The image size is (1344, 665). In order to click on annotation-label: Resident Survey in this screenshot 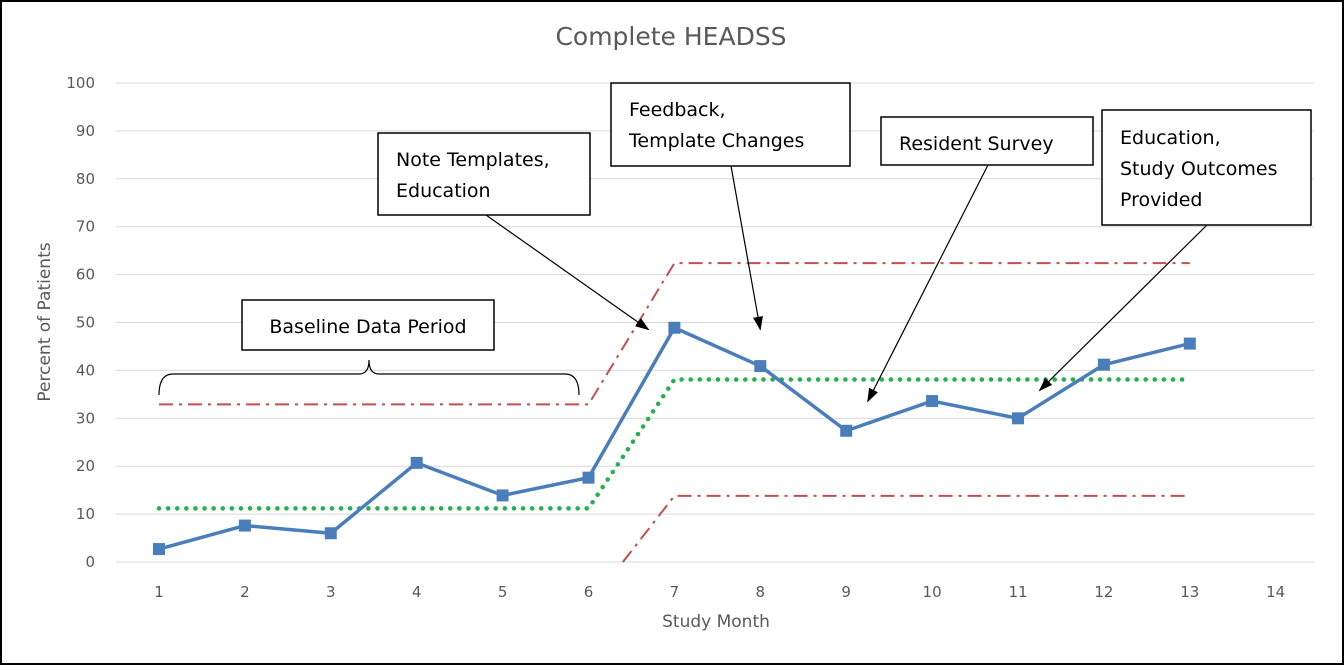, I will do `click(976, 144)`.